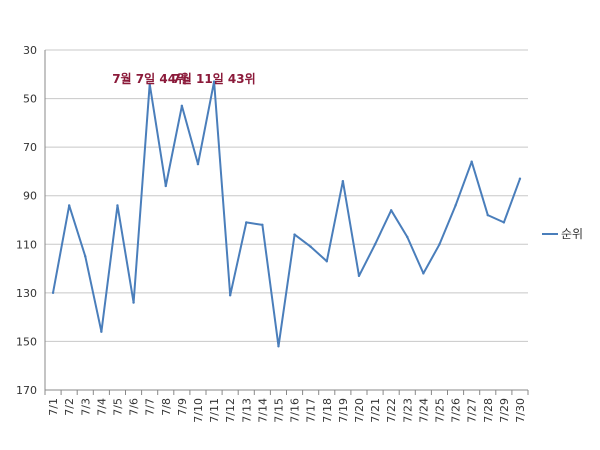  What do you see at coordinates (311, 410) in the screenshot?
I see `x-tick-label: 7/17` at bounding box center [311, 410].